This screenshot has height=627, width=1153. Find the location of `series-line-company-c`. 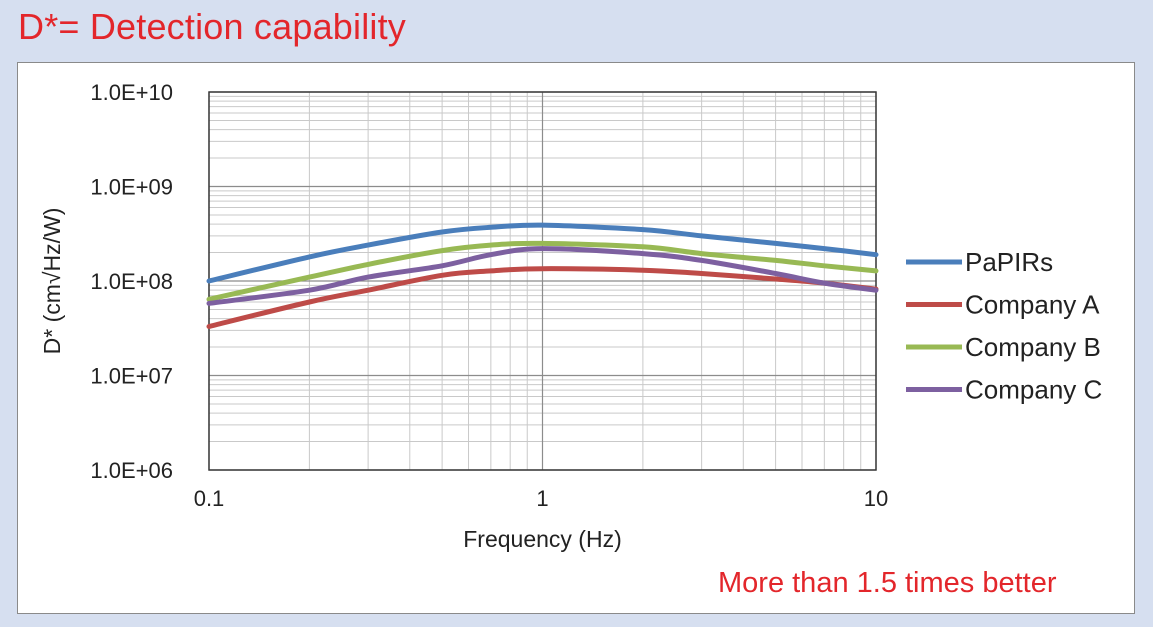

series-line-company-c is located at coordinates (542, 276).